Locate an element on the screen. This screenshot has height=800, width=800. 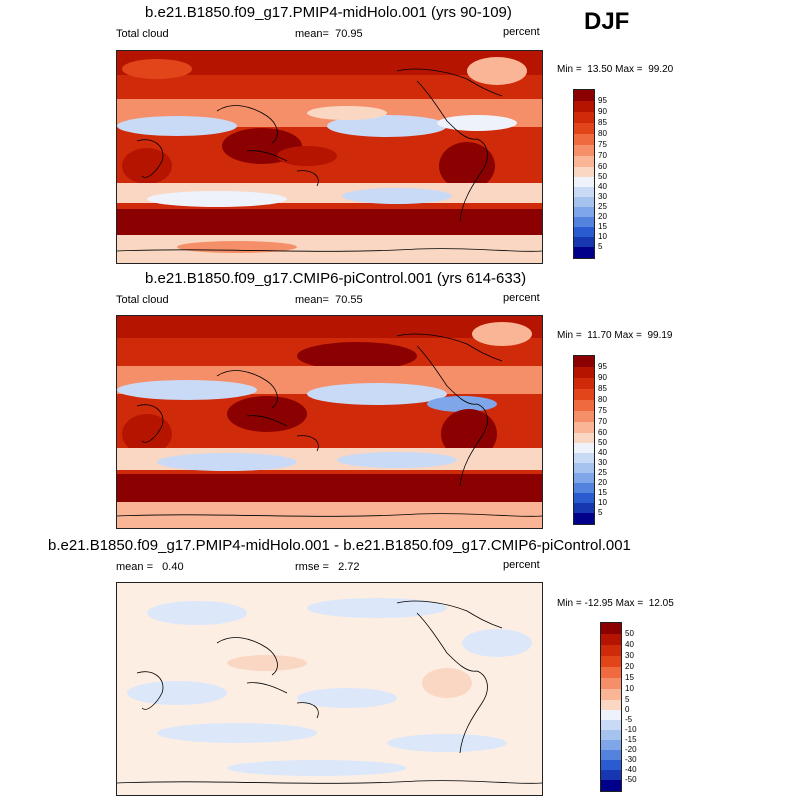
panel2-map is located at coordinates (329, 422).